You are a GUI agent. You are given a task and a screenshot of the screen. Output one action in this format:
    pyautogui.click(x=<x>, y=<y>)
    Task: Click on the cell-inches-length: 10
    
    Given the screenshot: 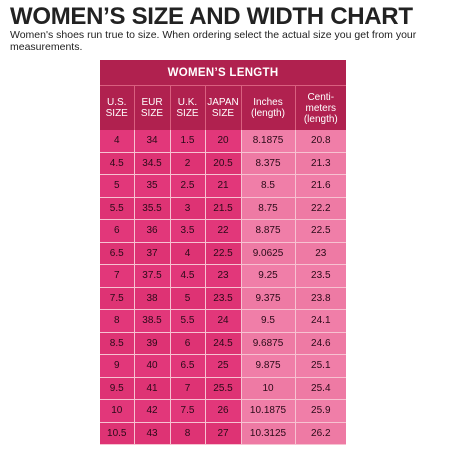 What is the action you would take?
    pyautogui.click(x=268, y=388)
    